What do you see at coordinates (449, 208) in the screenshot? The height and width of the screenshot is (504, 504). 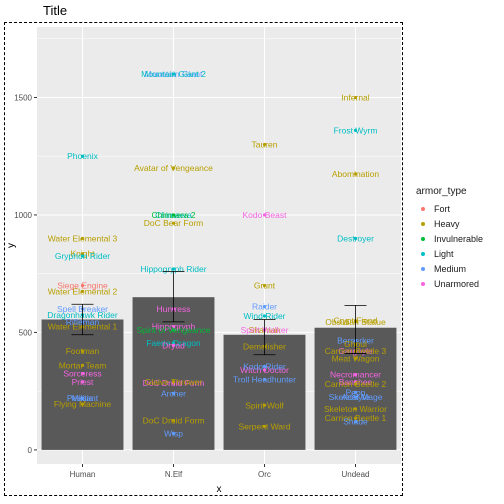 I see `legend-item: Fort` at bounding box center [449, 208].